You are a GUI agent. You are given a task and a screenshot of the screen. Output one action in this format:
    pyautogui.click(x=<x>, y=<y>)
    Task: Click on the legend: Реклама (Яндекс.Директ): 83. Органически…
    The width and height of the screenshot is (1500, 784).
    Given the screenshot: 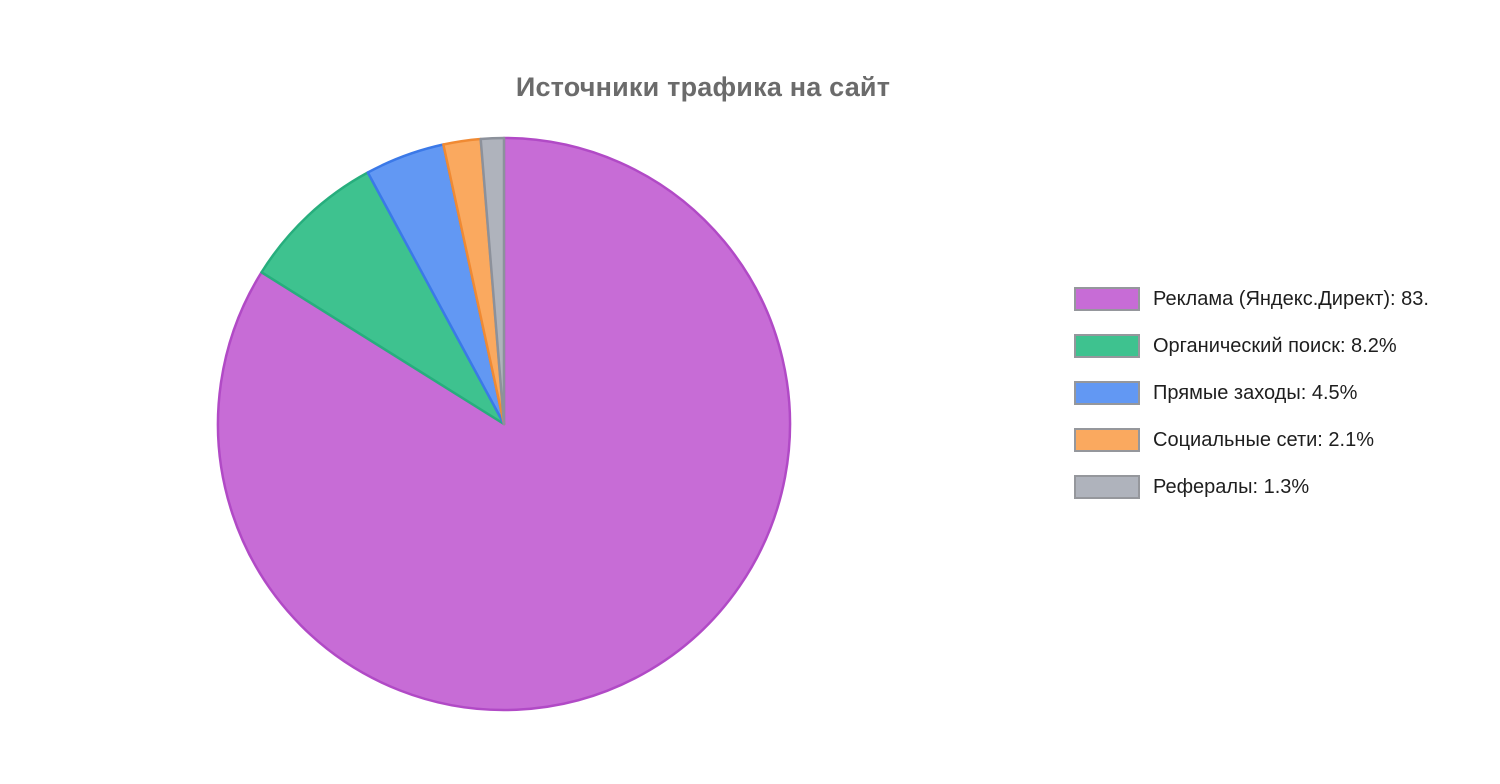 What is the action you would take?
    pyautogui.click(x=1251, y=393)
    